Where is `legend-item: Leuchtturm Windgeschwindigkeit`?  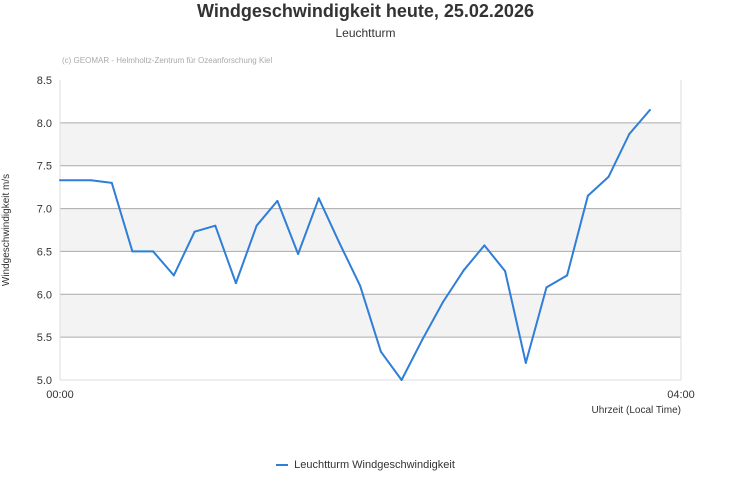
legend-item: Leuchtturm Windgeschwindigkeit is located at coordinates (365, 465).